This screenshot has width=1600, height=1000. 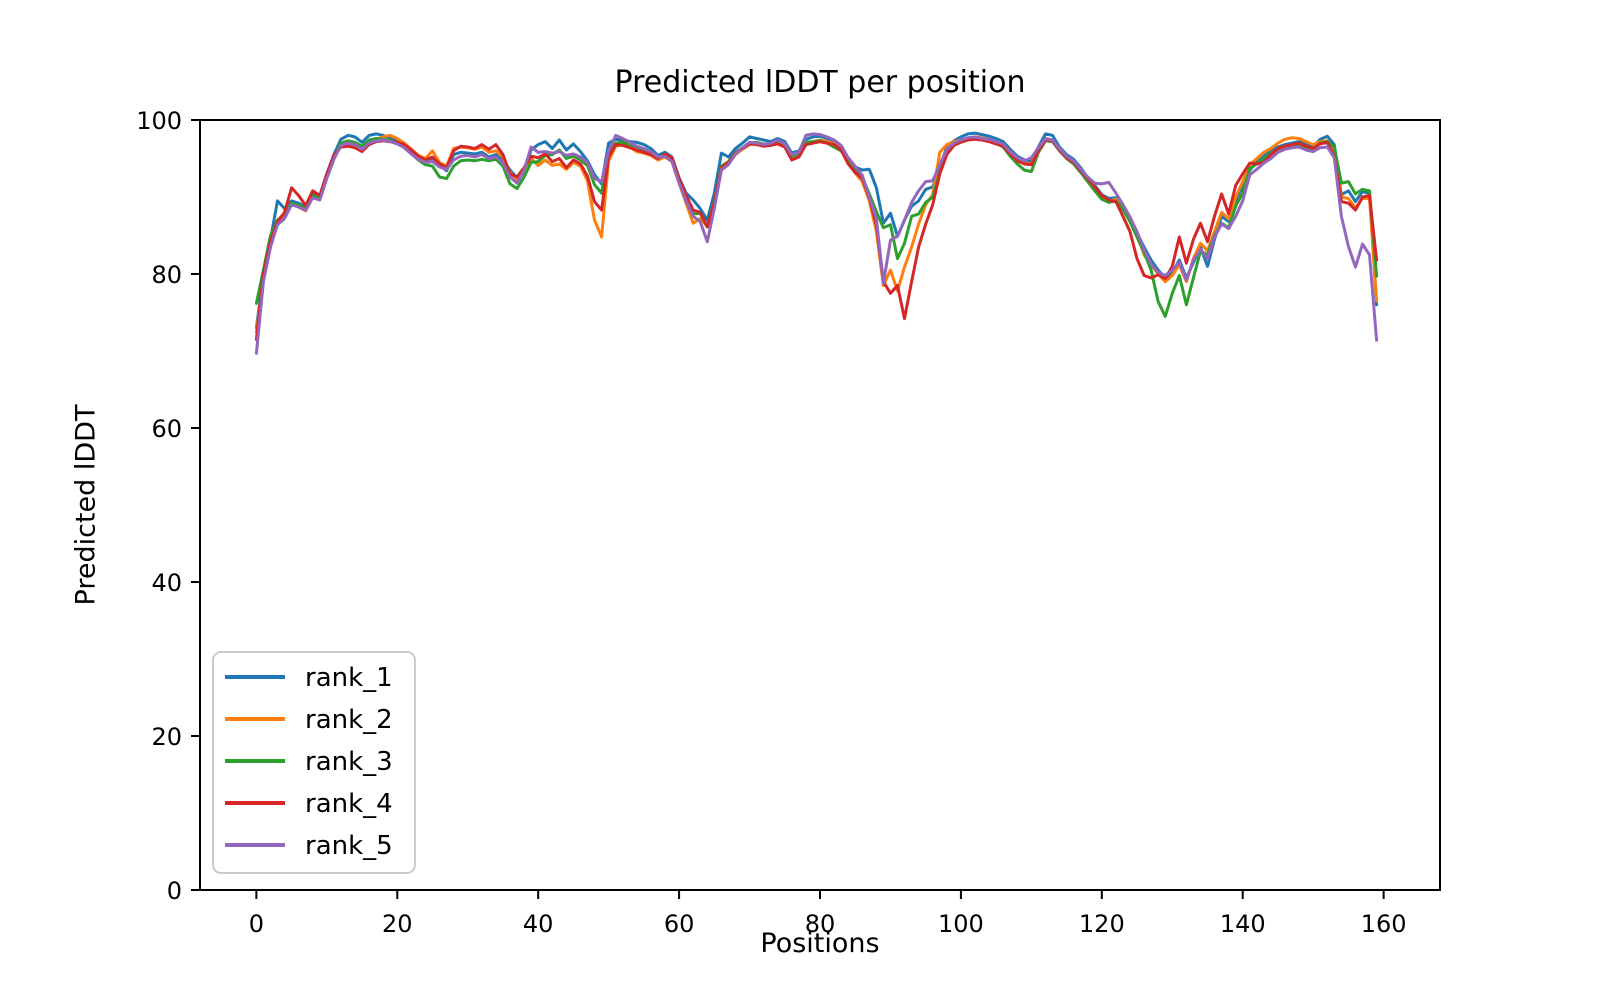 I want to click on x-tick-label: 0, so click(x=256, y=924).